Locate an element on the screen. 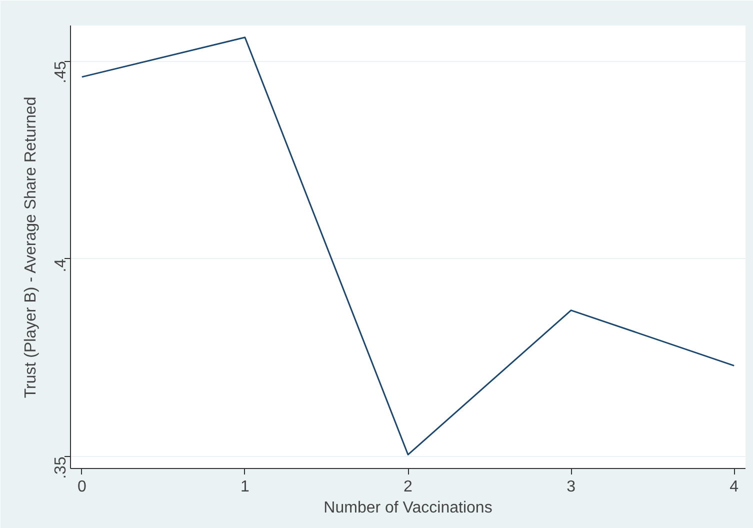 The image size is (753, 528). y-axis-title: Trust (Player B) - Average Share Returned is located at coordinates (31, 247).